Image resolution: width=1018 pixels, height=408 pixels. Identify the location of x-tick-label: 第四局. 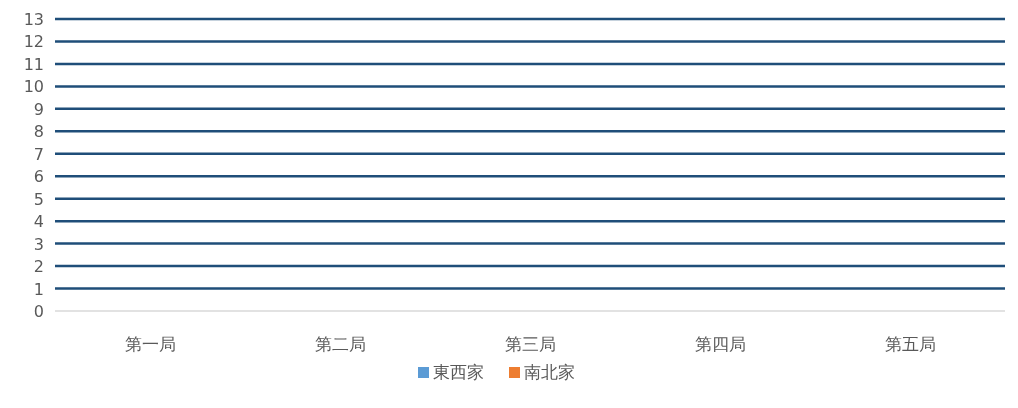
(720, 344).